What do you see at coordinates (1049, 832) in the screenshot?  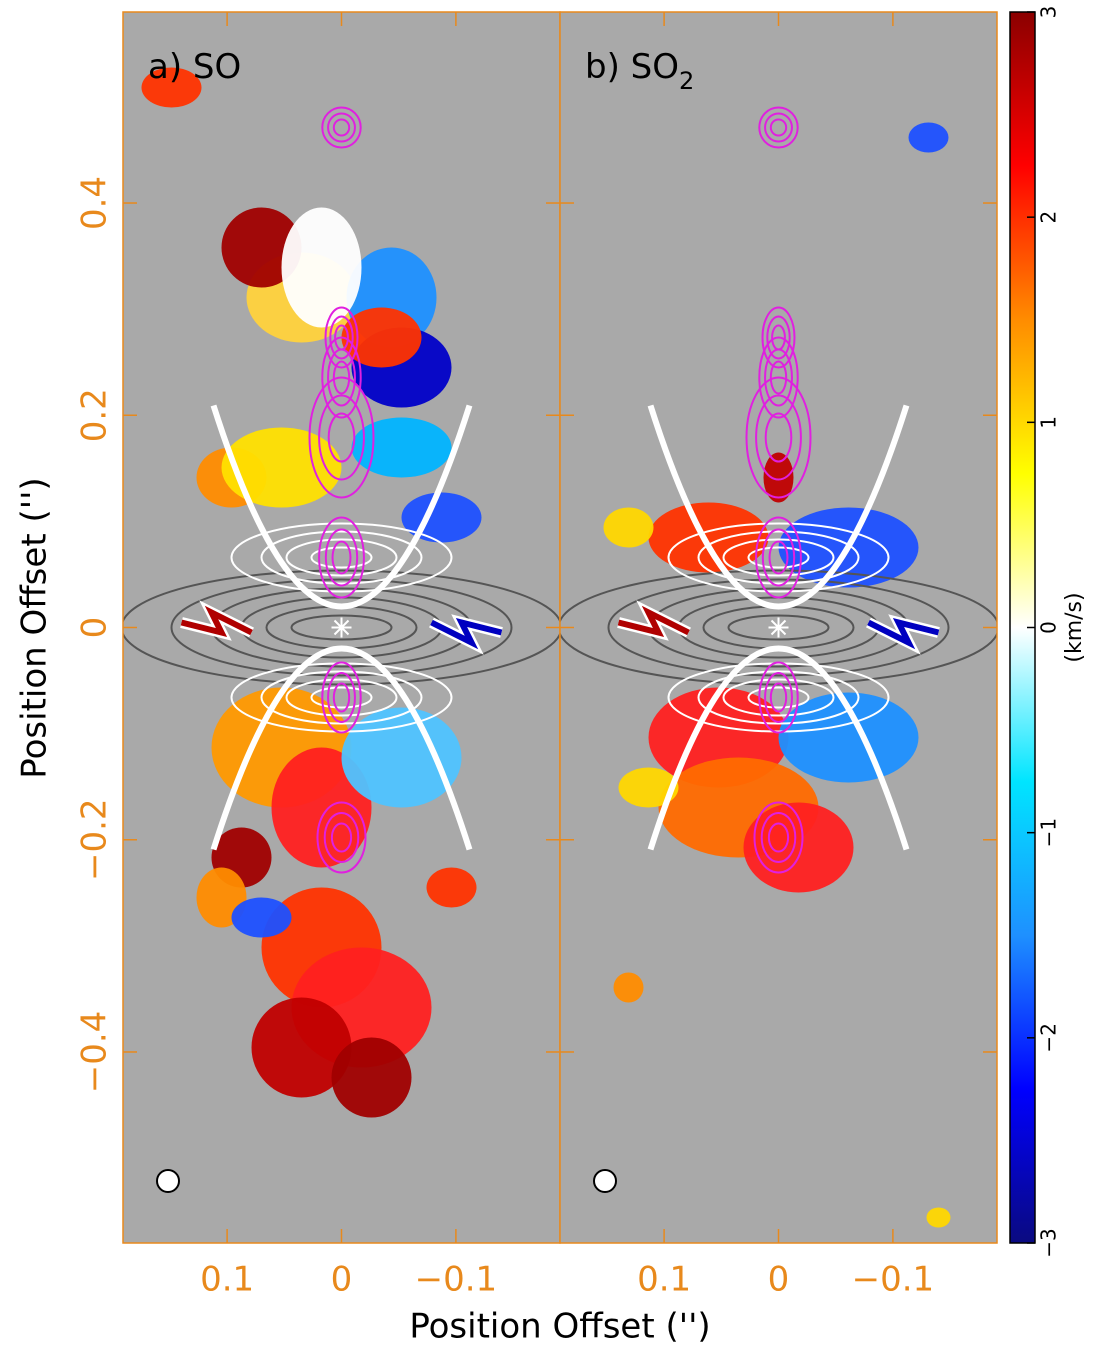 I see `colorbar-tick-label: −1` at bounding box center [1049, 832].